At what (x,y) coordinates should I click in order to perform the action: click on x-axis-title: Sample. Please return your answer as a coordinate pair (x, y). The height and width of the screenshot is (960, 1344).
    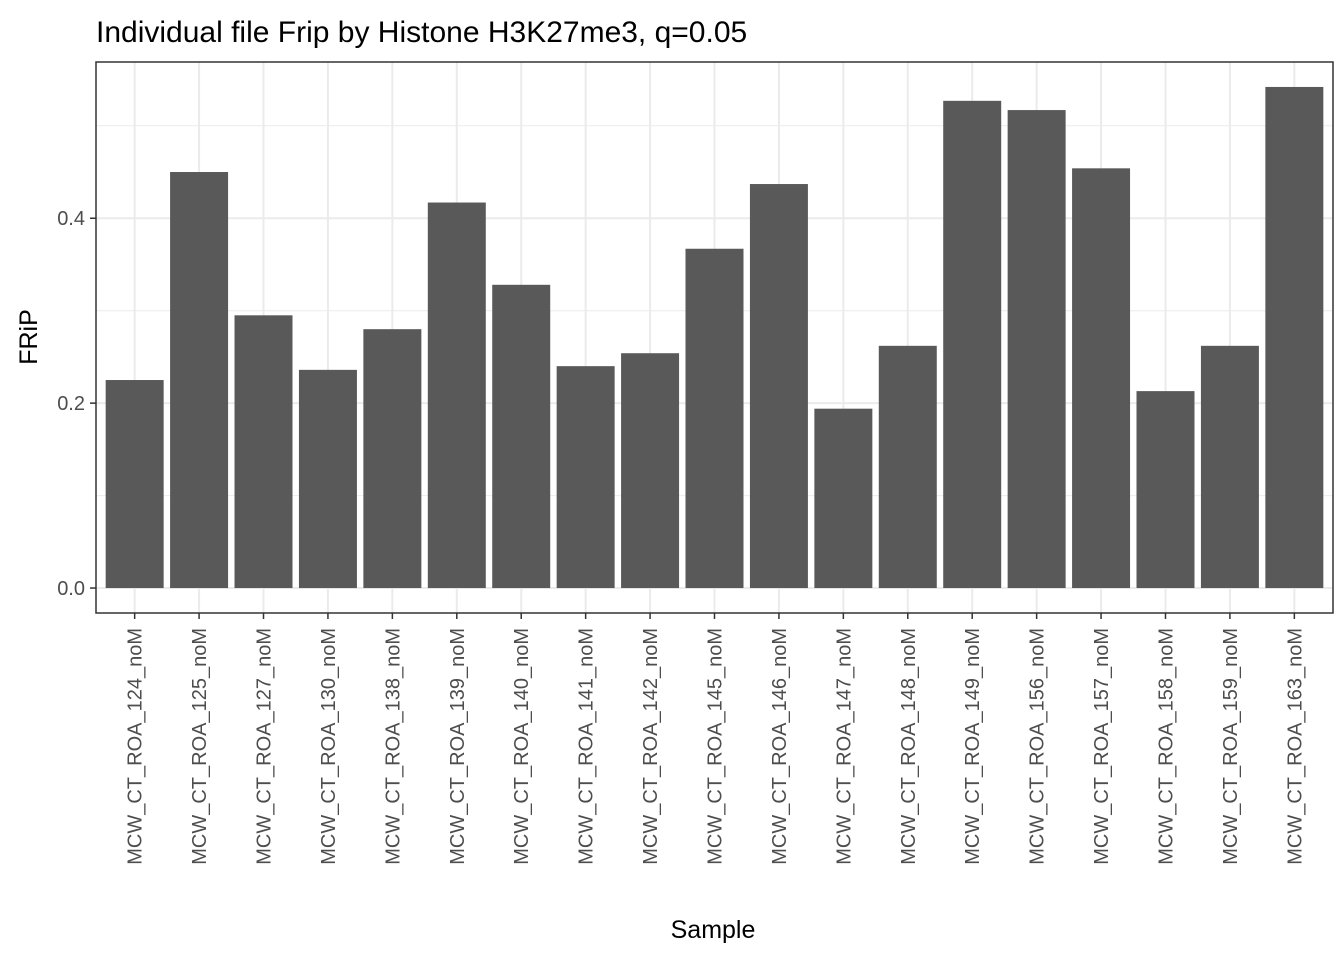
    Looking at the image, I should click on (713, 930).